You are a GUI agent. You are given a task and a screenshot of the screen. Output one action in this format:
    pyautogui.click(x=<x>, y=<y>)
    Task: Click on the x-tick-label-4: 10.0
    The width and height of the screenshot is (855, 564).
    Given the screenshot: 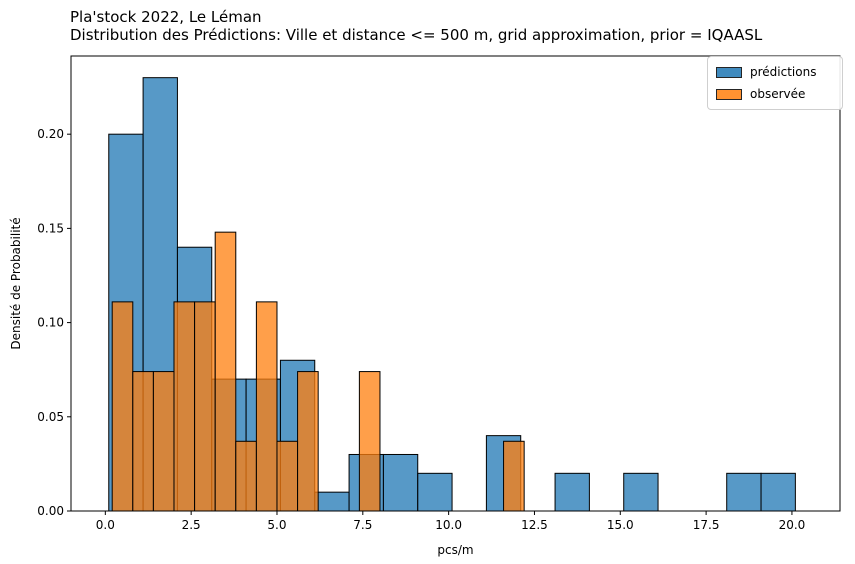 What is the action you would take?
    pyautogui.click(x=448, y=525)
    